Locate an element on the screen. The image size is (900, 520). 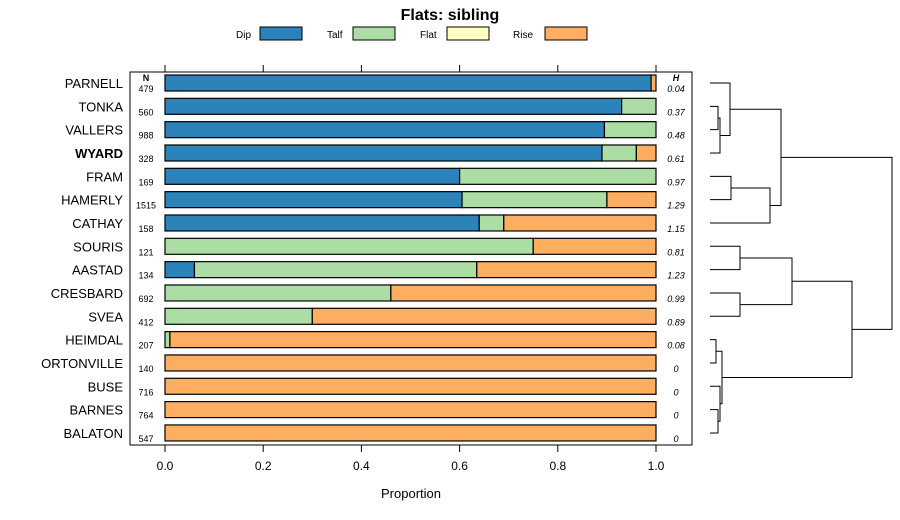
n-value: 1515 is located at coordinates (146, 206).